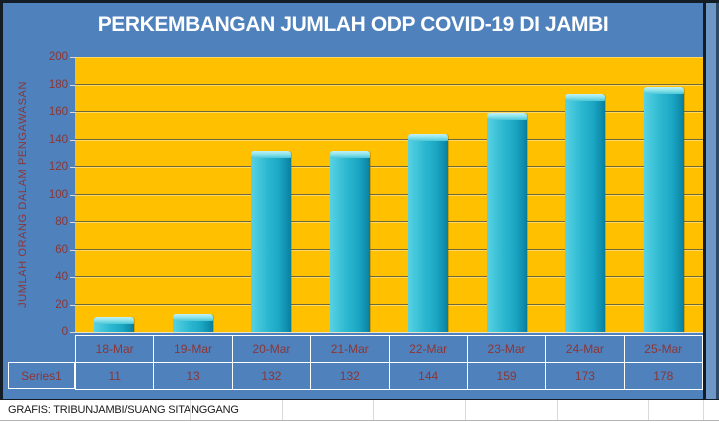 Image resolution: width=719 pixels, height=423 pixels. What do you see at coordinates (123, 410) in the screenshot?
I see `credit-text: GRAFIS: TRIBUNJAMBI/SUANG SITANGGANG` at bounding box center [123, 410].